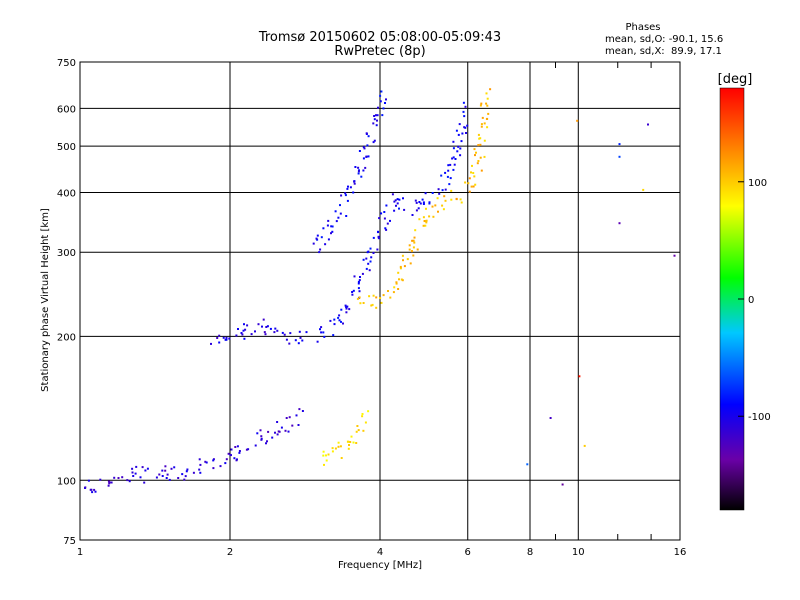  I want to click on colorbar-tick-label: 100, so click(757, 183).